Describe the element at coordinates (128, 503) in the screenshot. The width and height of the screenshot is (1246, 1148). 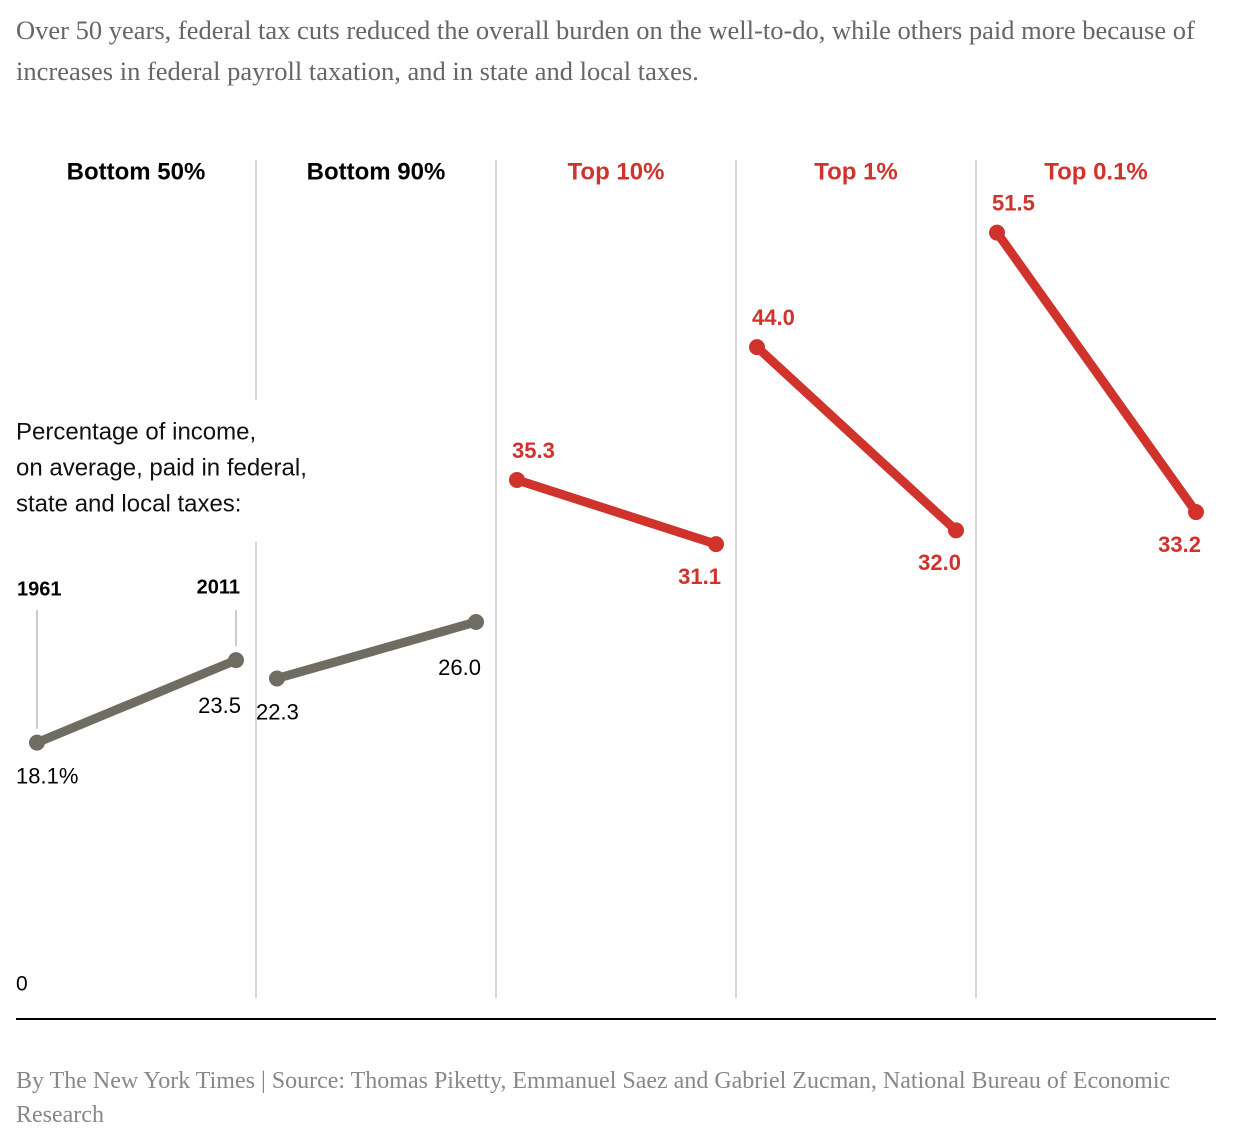
I see `annotation: state and local taxes:` at that location.